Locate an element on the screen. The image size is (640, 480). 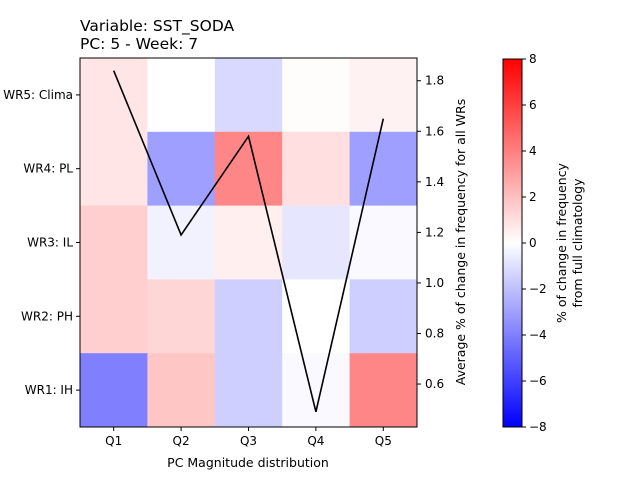
y-tick-label: WR4: PL is located at coordinates (48, 169).